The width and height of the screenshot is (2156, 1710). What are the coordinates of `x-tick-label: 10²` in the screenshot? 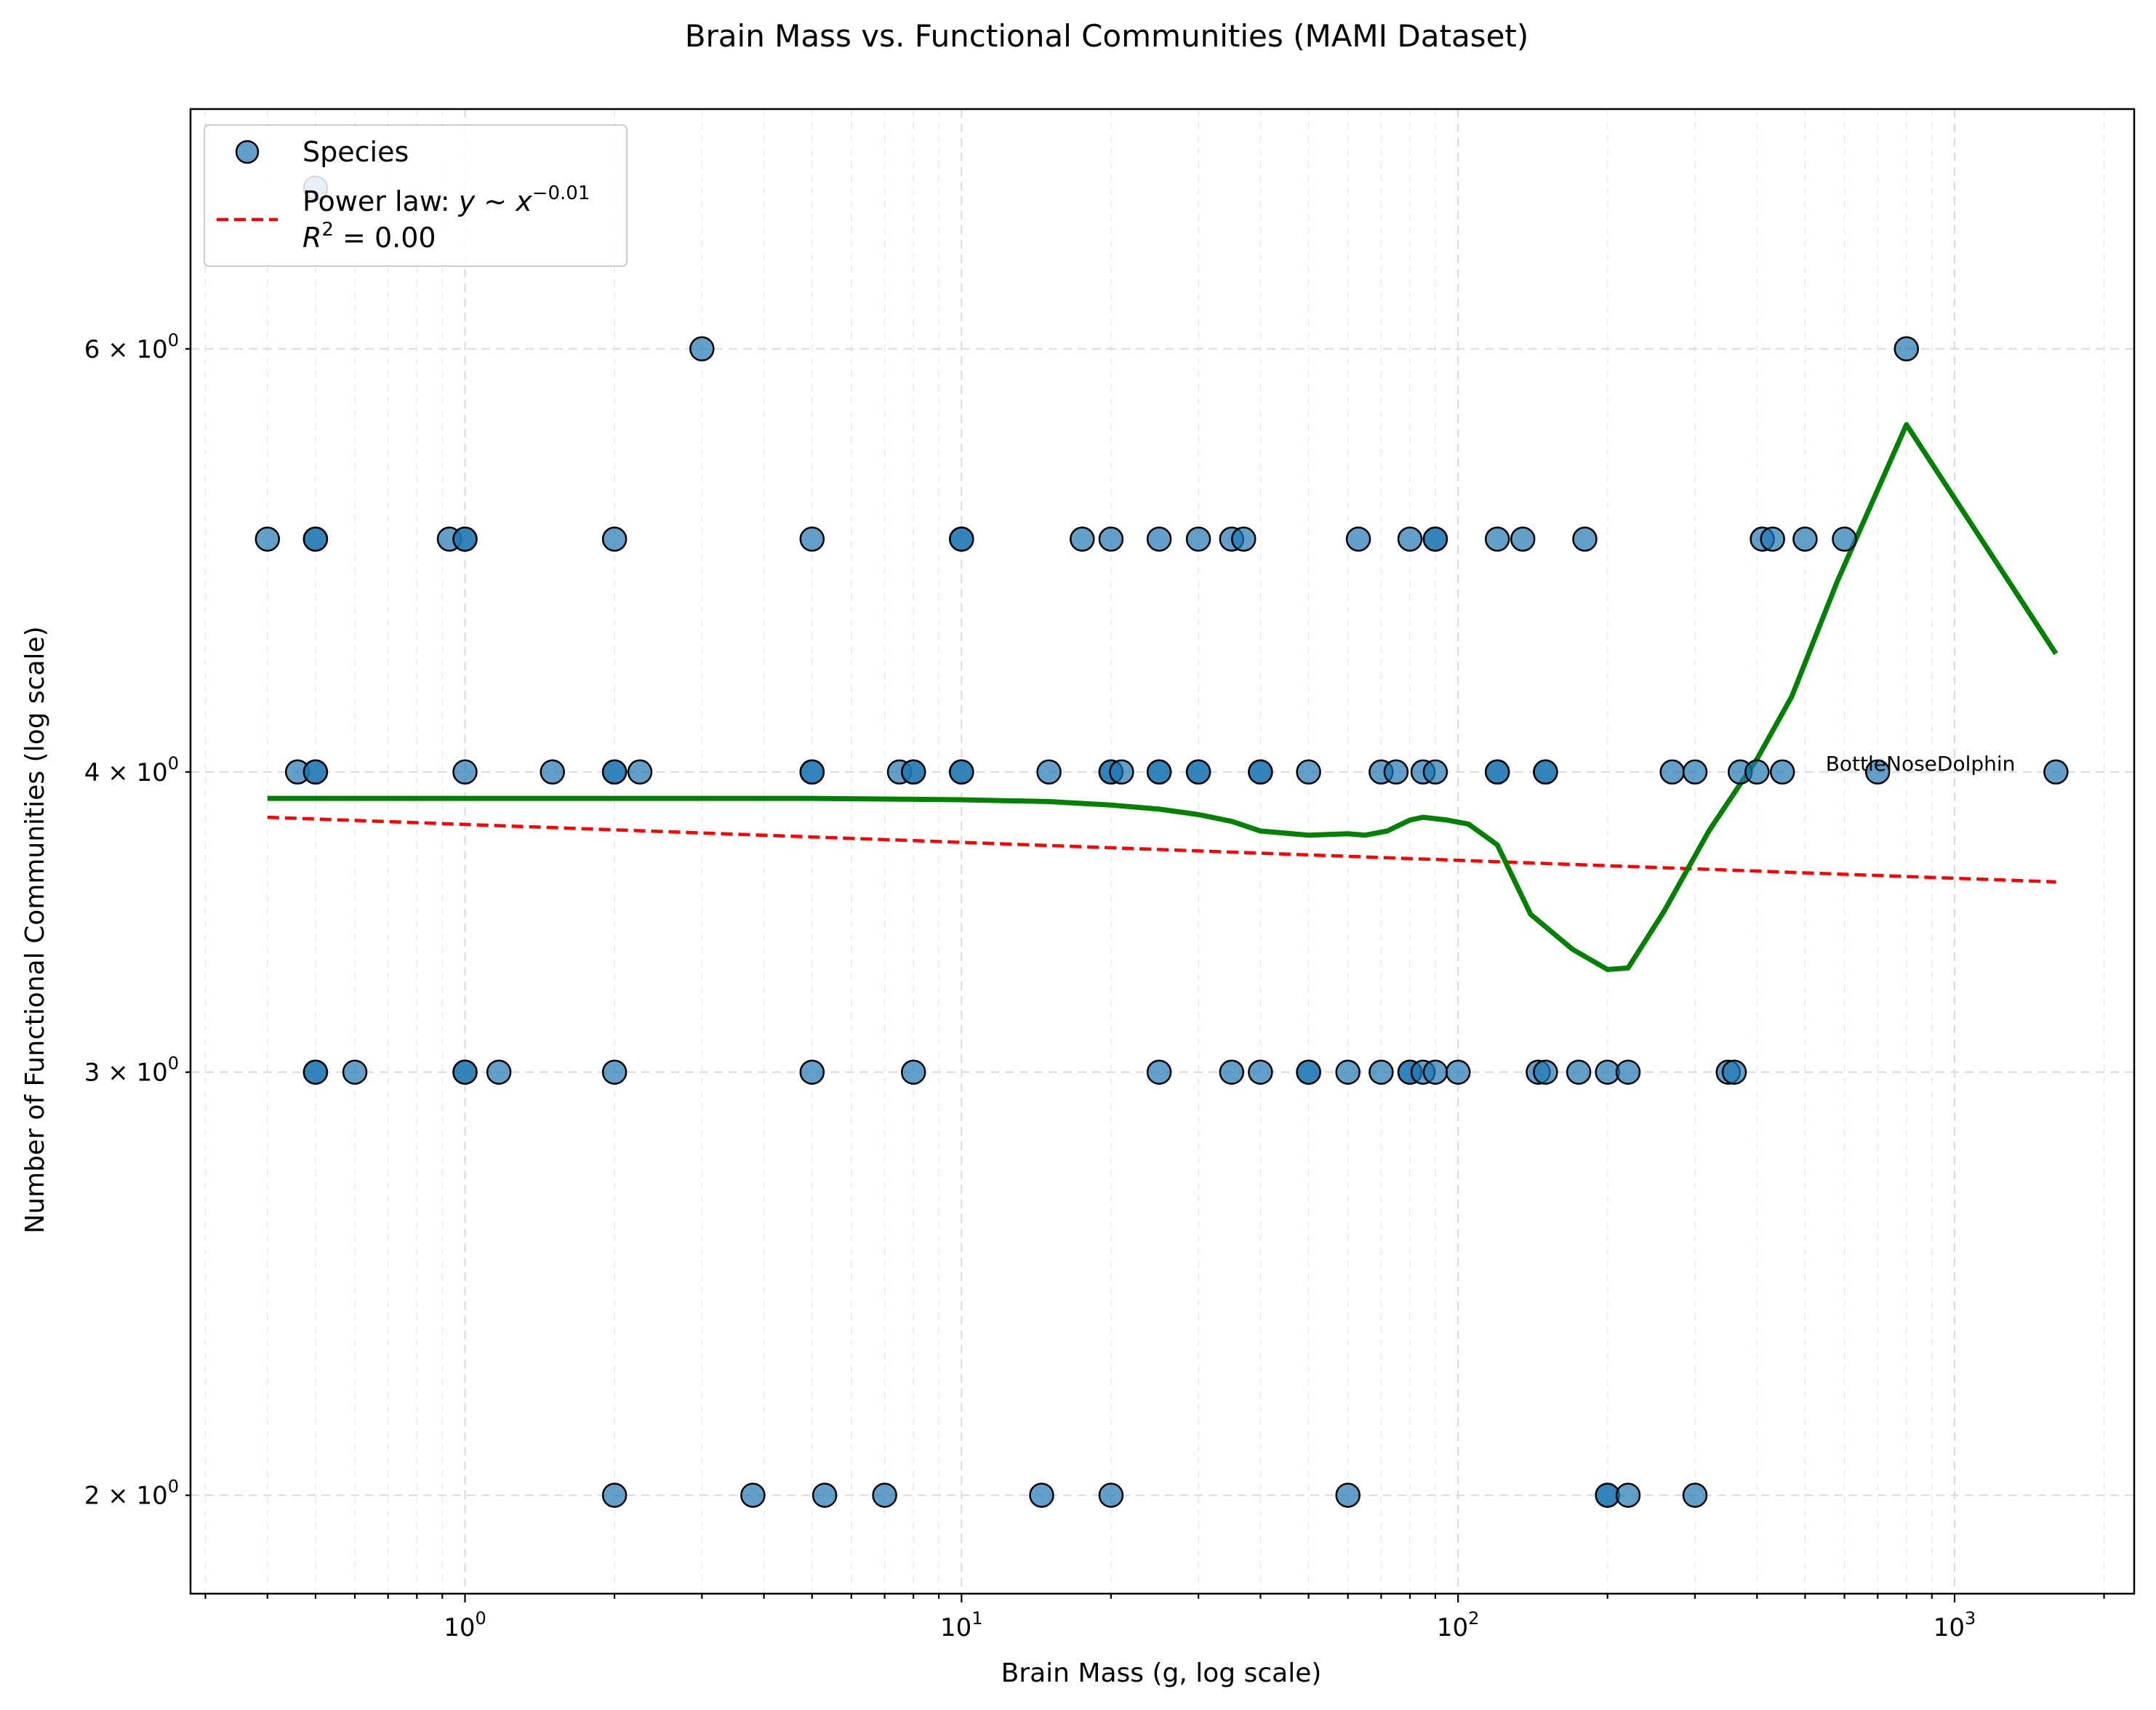 It's located at (1458, 1625).